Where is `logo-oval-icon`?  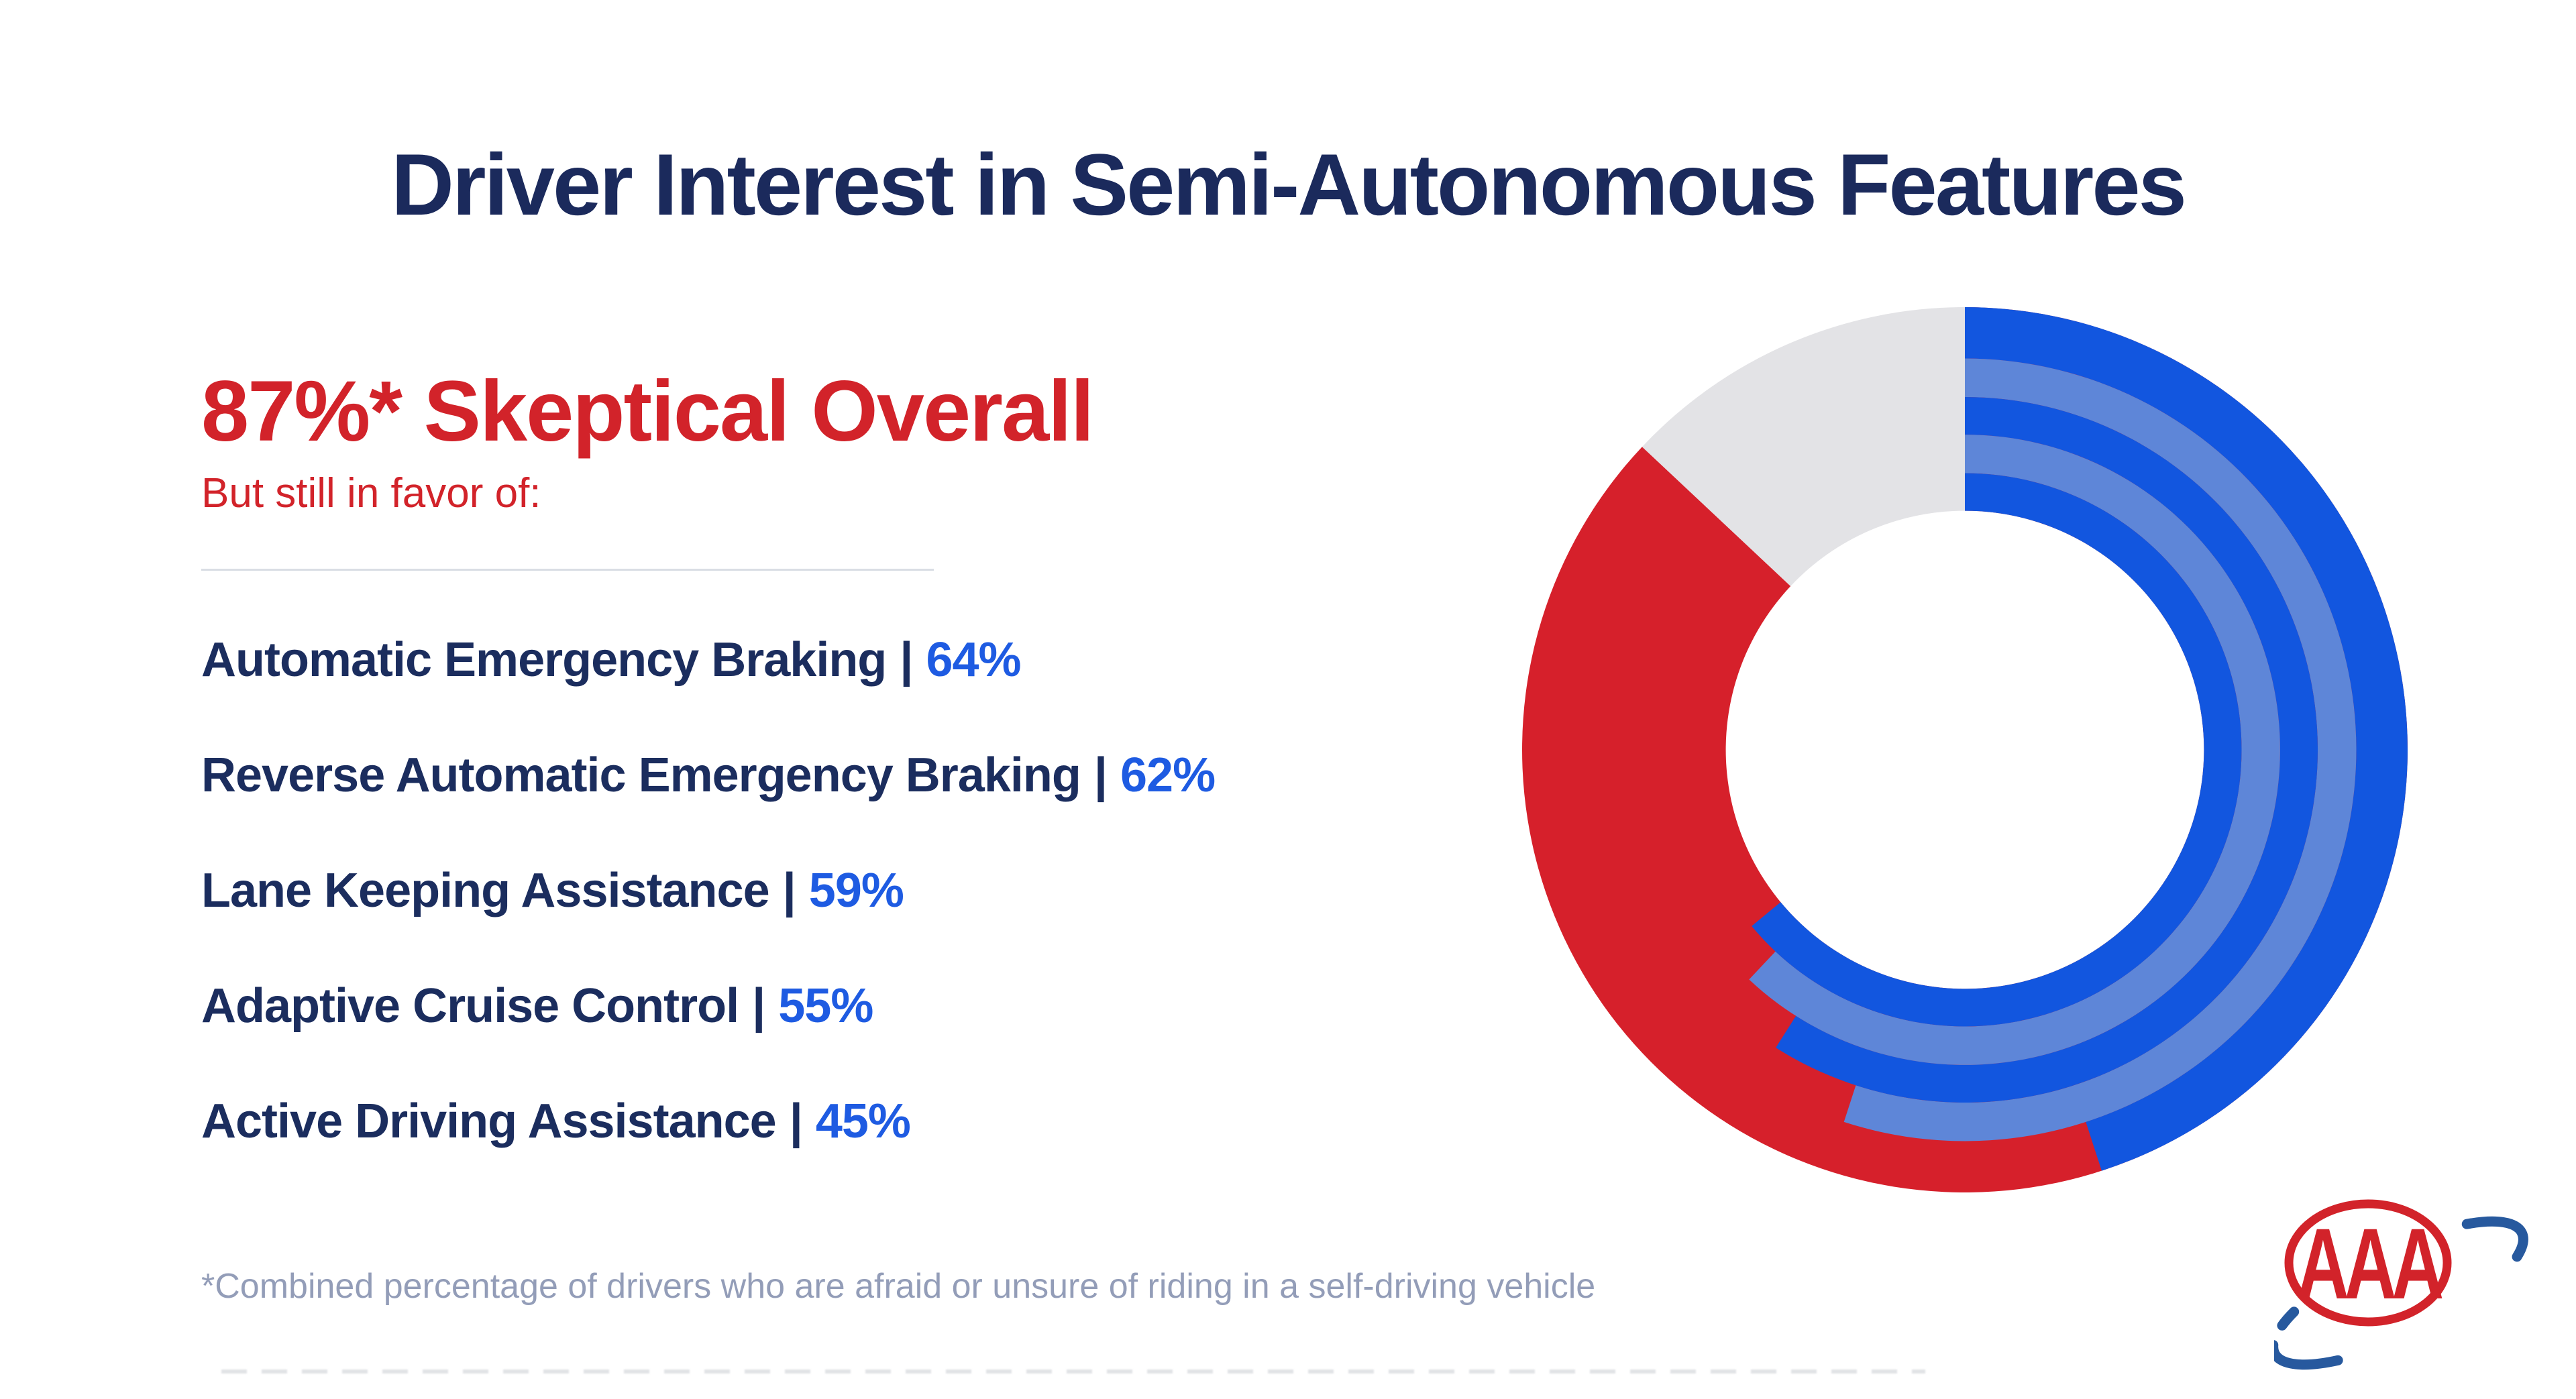 logo-oval-icon is located at coordinates (2368, 1263).